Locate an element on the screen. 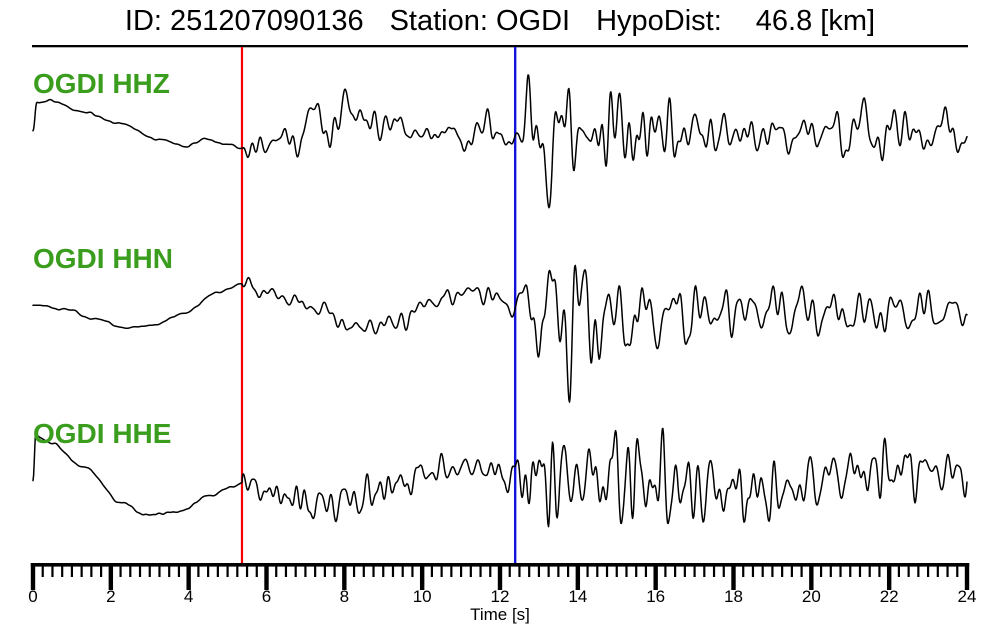  x-tick-label: 12 is located at coordinates (500, 596).